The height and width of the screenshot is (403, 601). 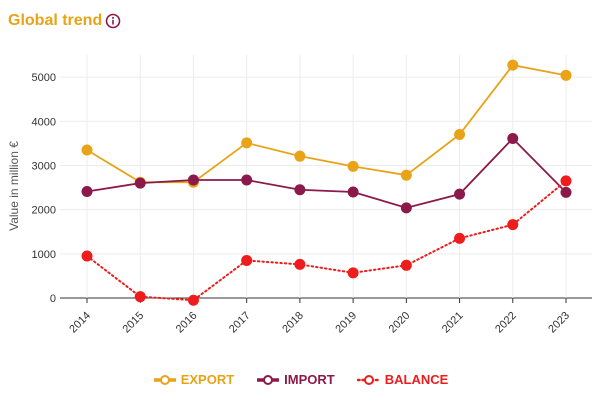 What do you see at coordinates (44, 255) in the screenshot?
I see `y-tick-label: 1000` at bounding box center [44, 255].